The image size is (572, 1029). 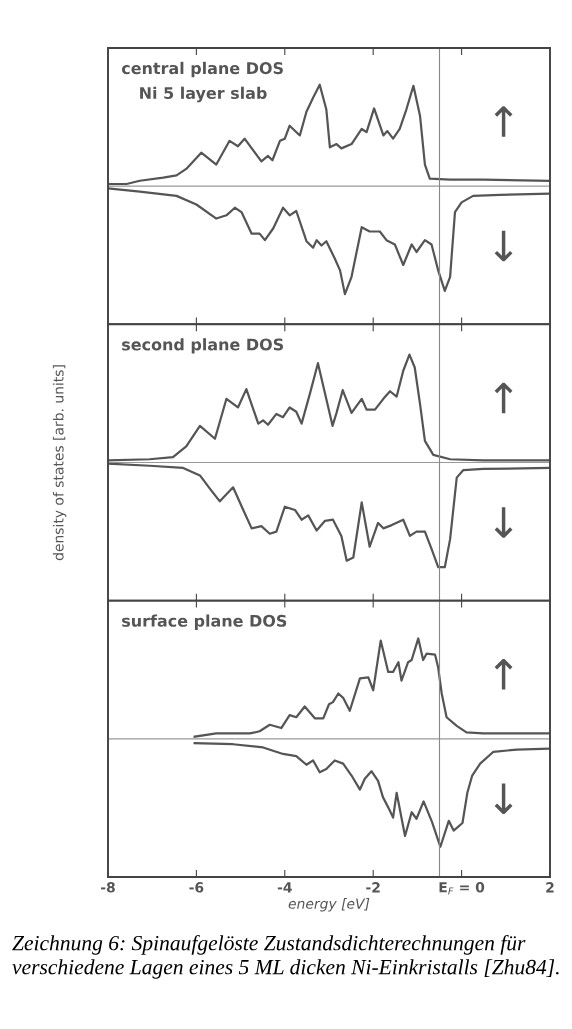 What do you see at coordinates (203, 346) in the screenshot?
I see `chart-title: second plane DOS` at bounding box center [203, 346].